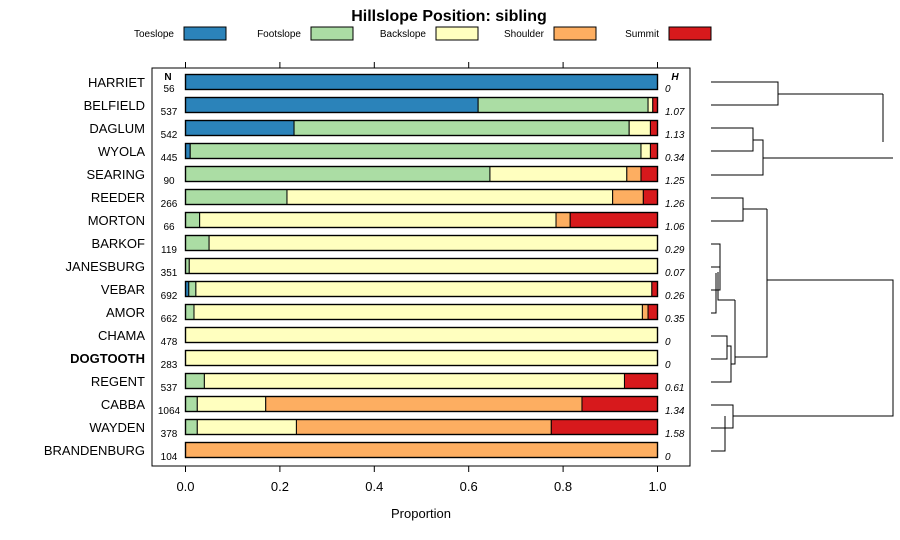 Image resolution: width=900 pixels, height=540 pixels. Describe the element at coordinates (185, 486) in the screenshot. I see `x-tick-label: 0.0` at that location.